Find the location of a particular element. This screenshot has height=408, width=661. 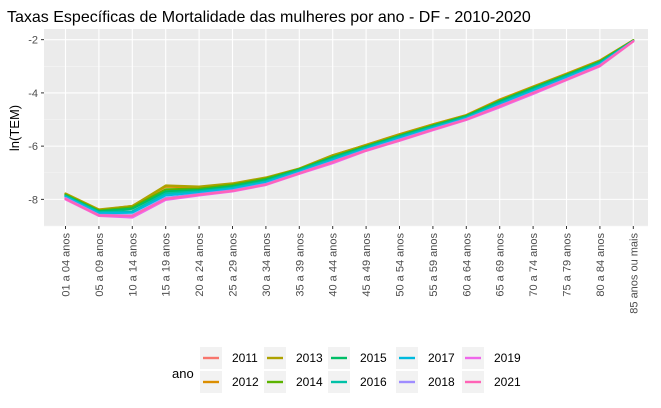

legend-label: 2016 is located at coordinates (373, 382).